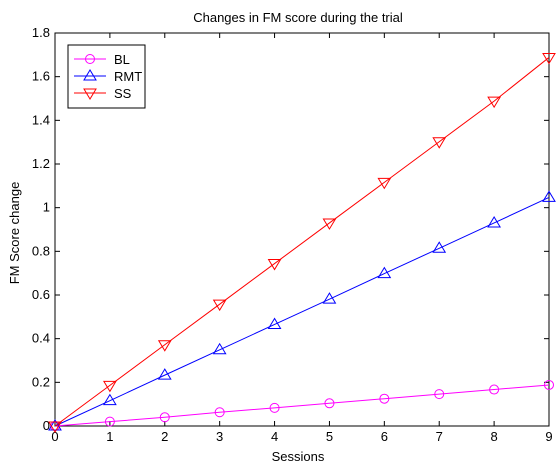 The height and width of the screenshot is (465, 557). What do you see at coordinates (219, 436) in the screenshot?
I see `x-tick-label: 3` at bounding box center [219, 436].